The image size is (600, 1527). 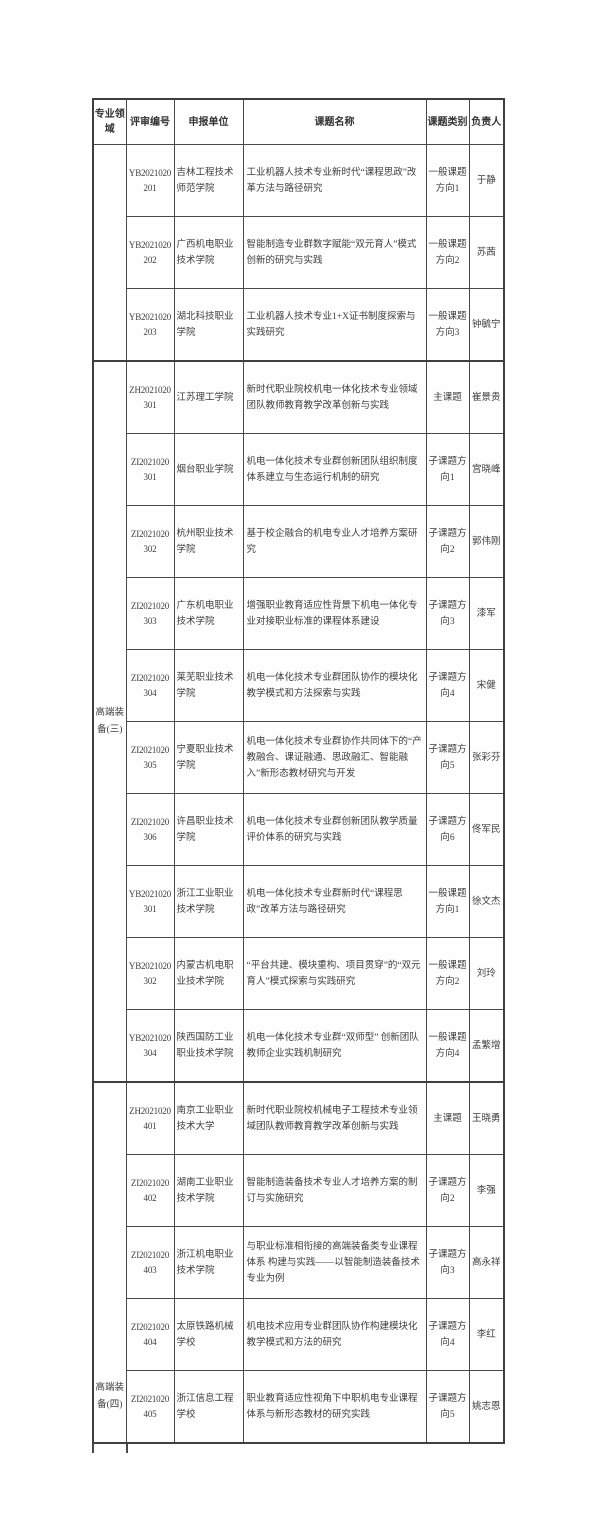 What do you see at coordinates (334, 252) in the screenshot?
I see `project-title: 智能制造专业群数字赋能“双元育人”模式创新的研究与实践` at bounding box center [334, 252].